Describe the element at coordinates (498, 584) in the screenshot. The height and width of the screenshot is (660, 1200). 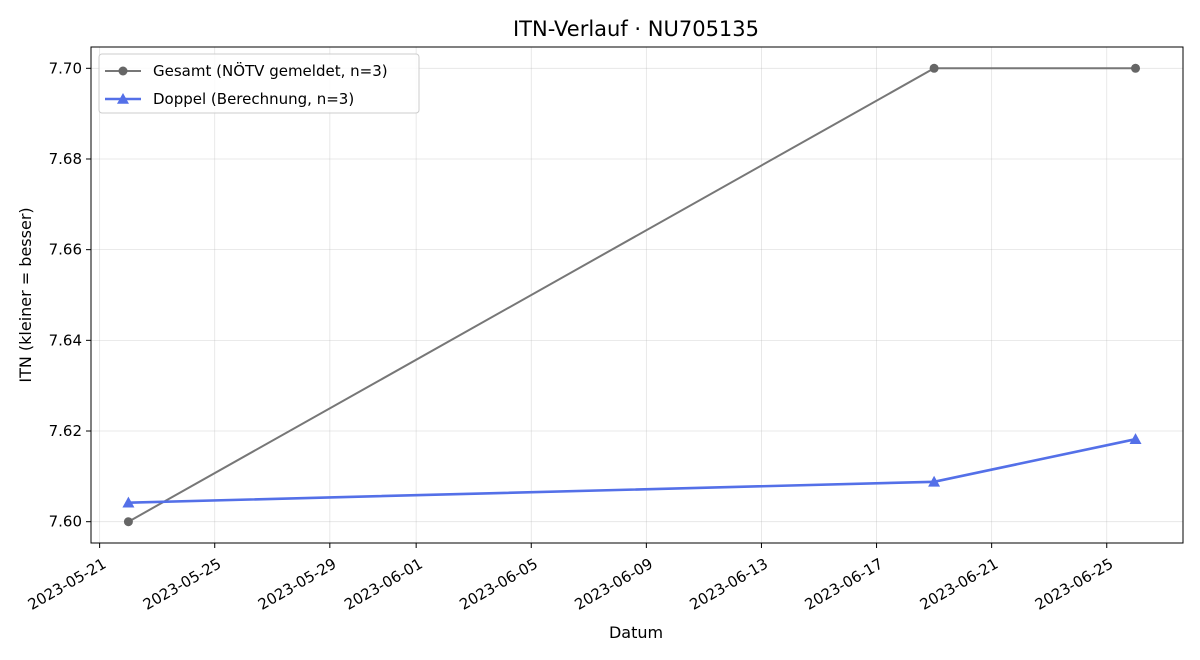
I see `x-tick-label: 2023-06-05` at that location.